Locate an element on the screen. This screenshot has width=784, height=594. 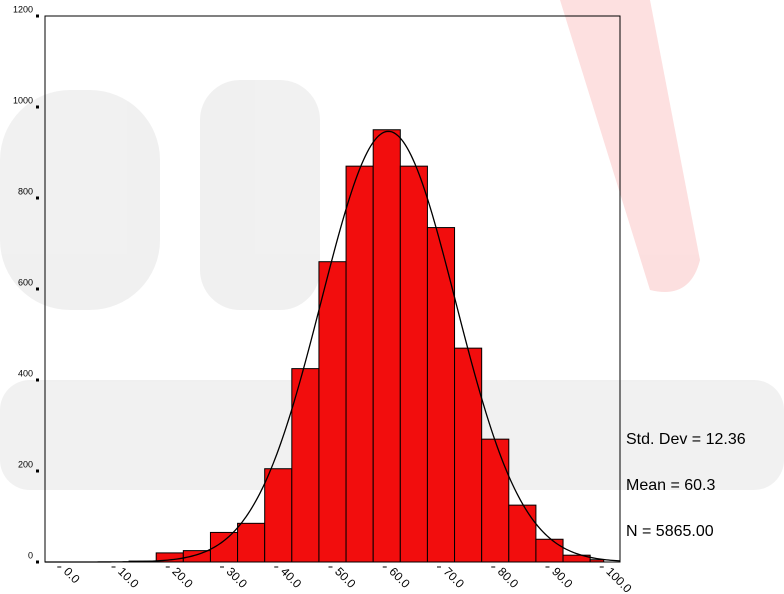
x-tick-label: 80.0 is located at coordinates (508, 577).